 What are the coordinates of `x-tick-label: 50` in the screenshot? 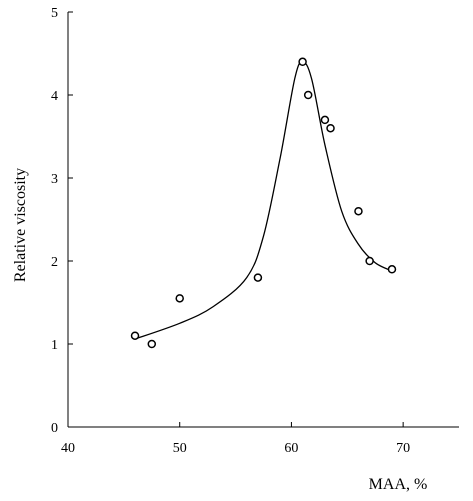 It's located at (180, 448).